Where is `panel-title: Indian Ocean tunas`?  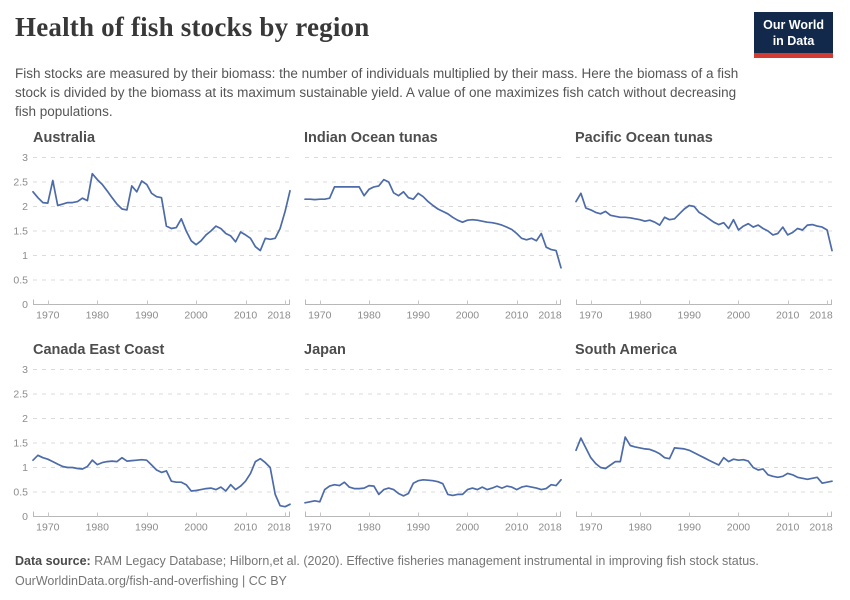
panel-title: Indian Ocean tunas is located at coordinates (371, 138).